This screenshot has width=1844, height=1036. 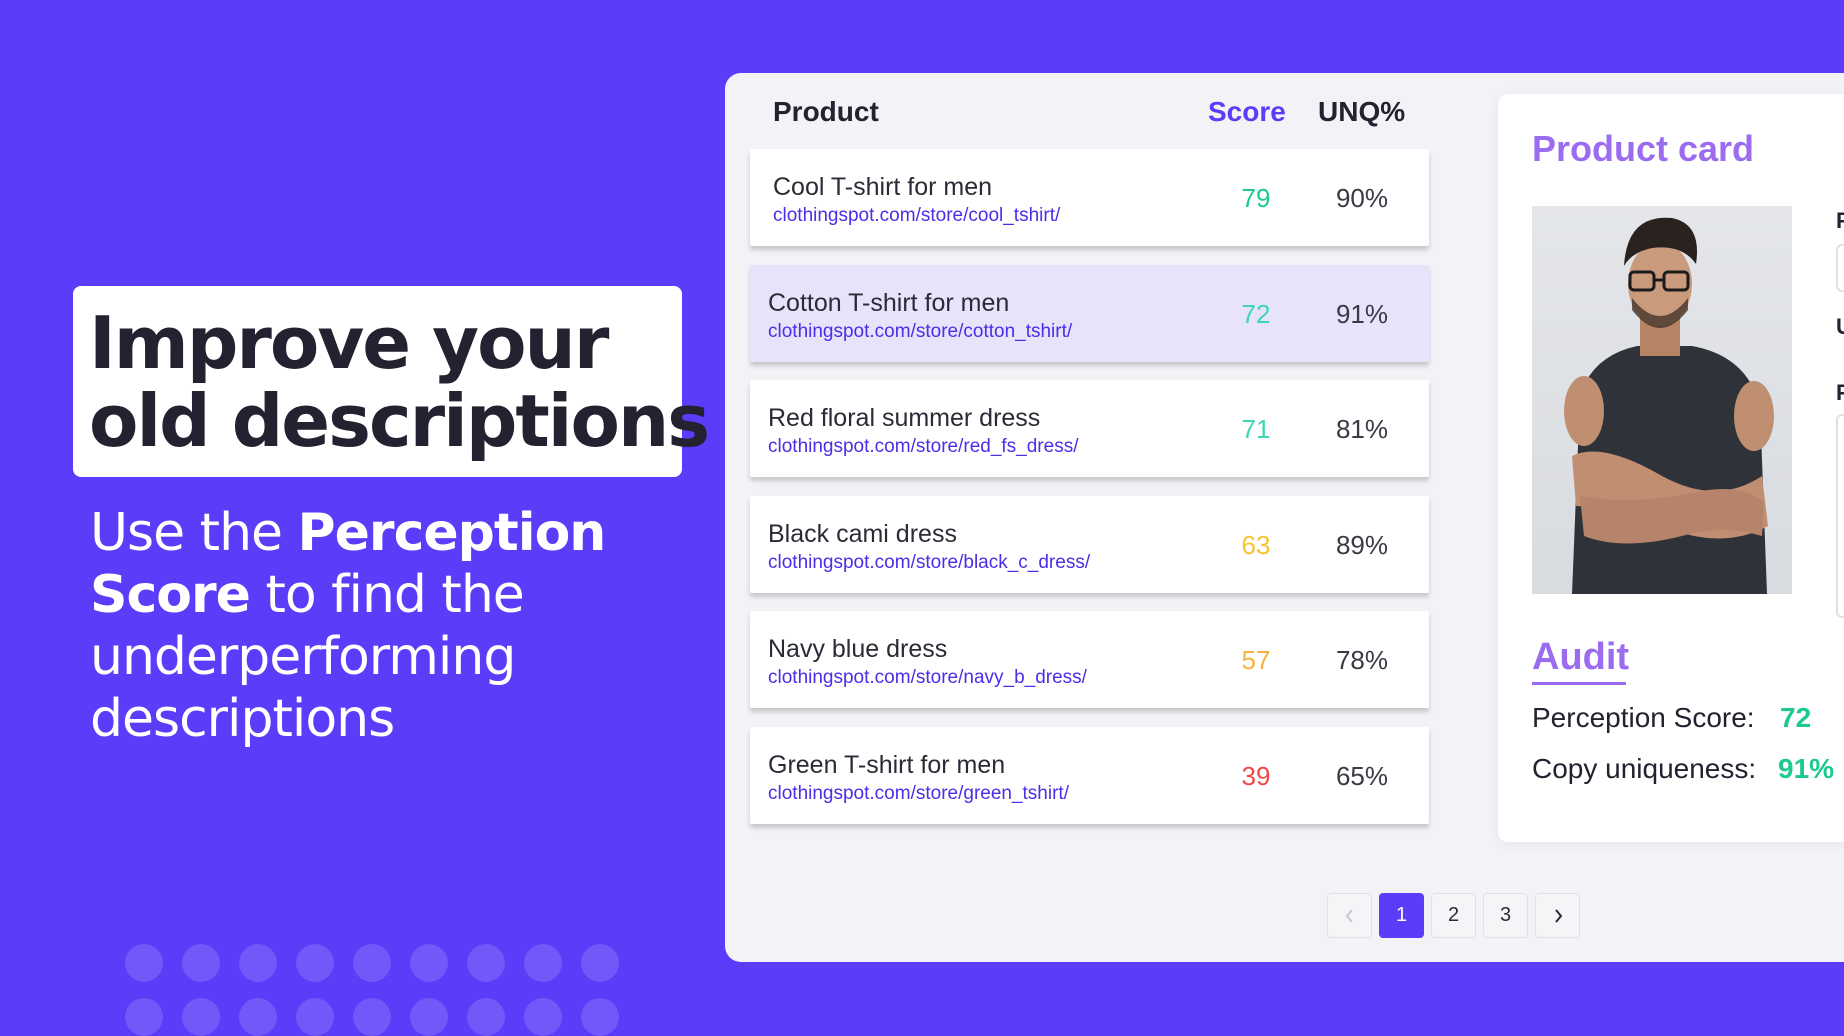 What do you see at coordinates (1644, 768) in the screenshot?
I see `copy-uniqueness-label: Copy uniqueness:` at bounding box center [1644, 768].